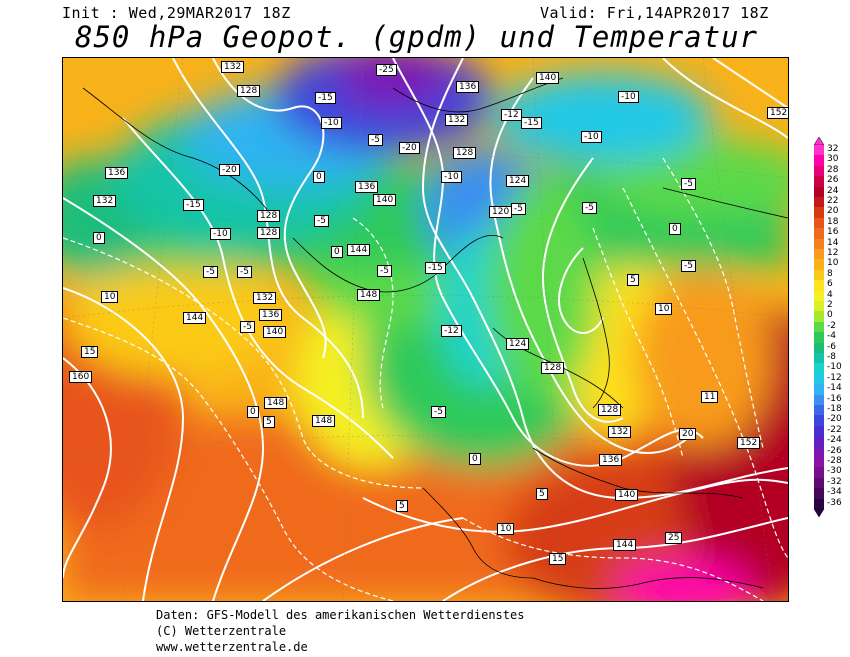 This screenshot has height=657, width=850. What do you see at coordinates (833, 201) in the screenshot?
I see `legend-value: 22` at bounding box center [833, 201].